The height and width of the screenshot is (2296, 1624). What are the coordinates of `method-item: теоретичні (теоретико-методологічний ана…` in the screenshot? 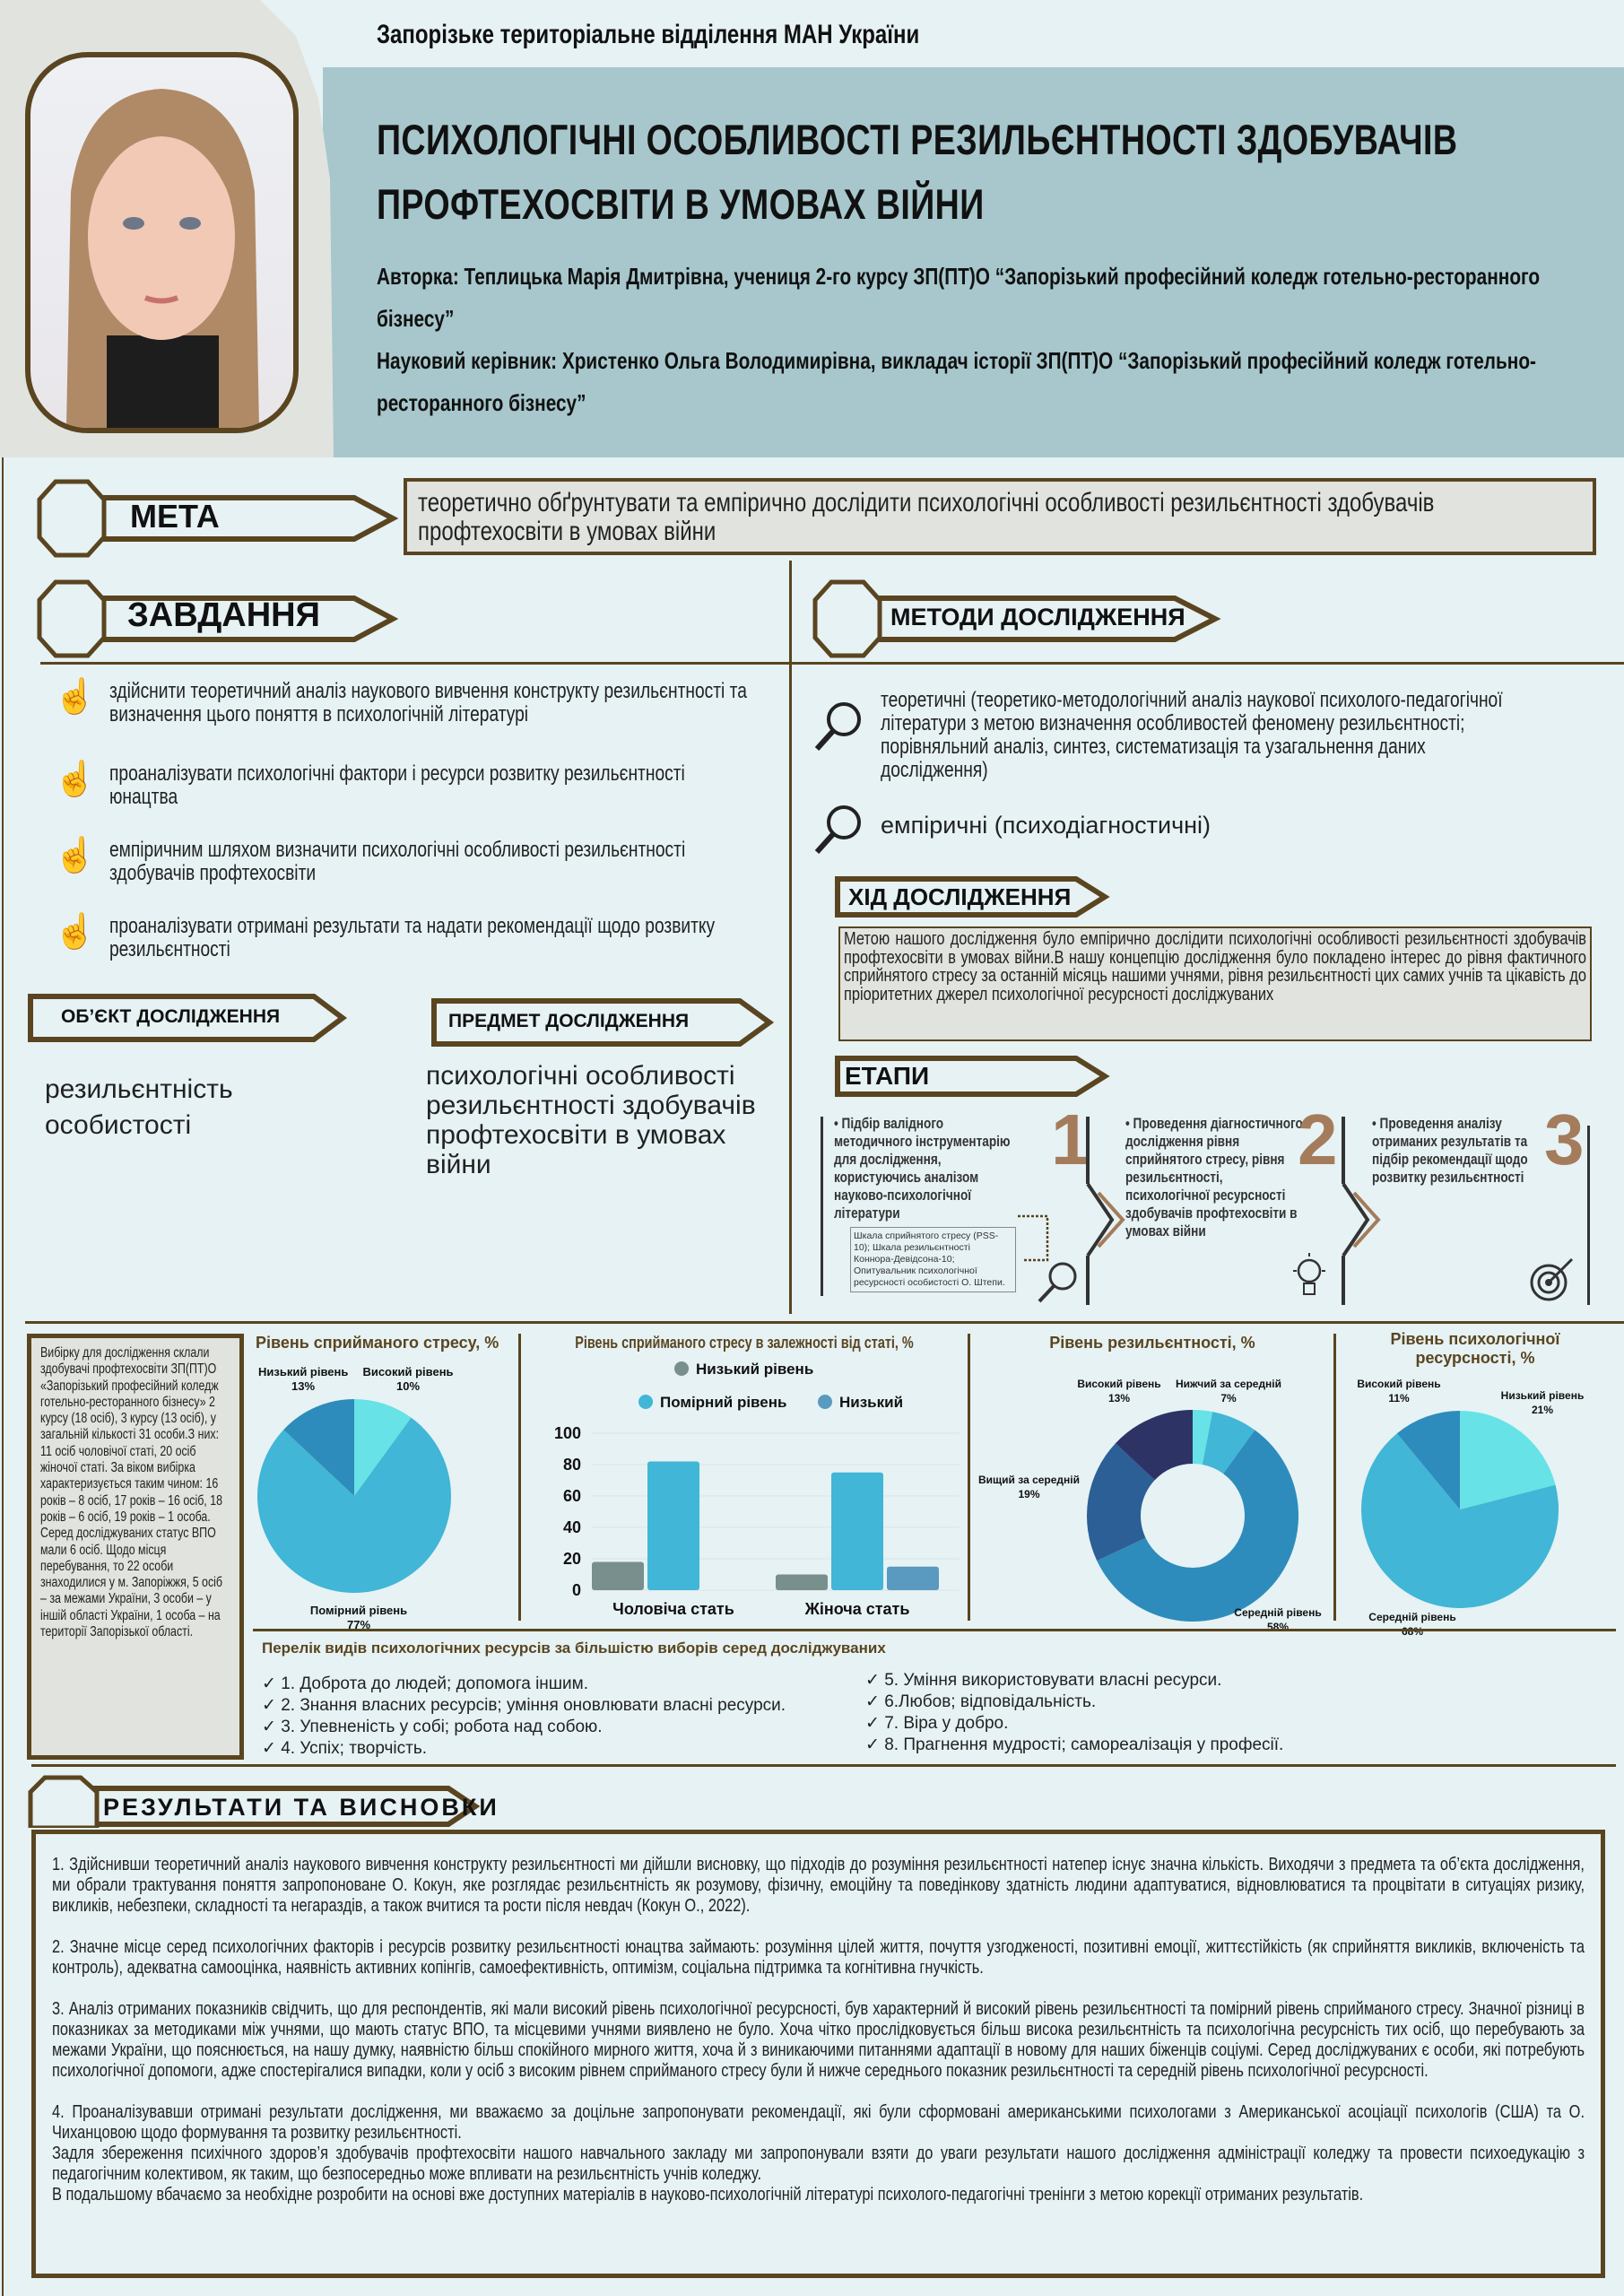 It's located at (1192, 735).